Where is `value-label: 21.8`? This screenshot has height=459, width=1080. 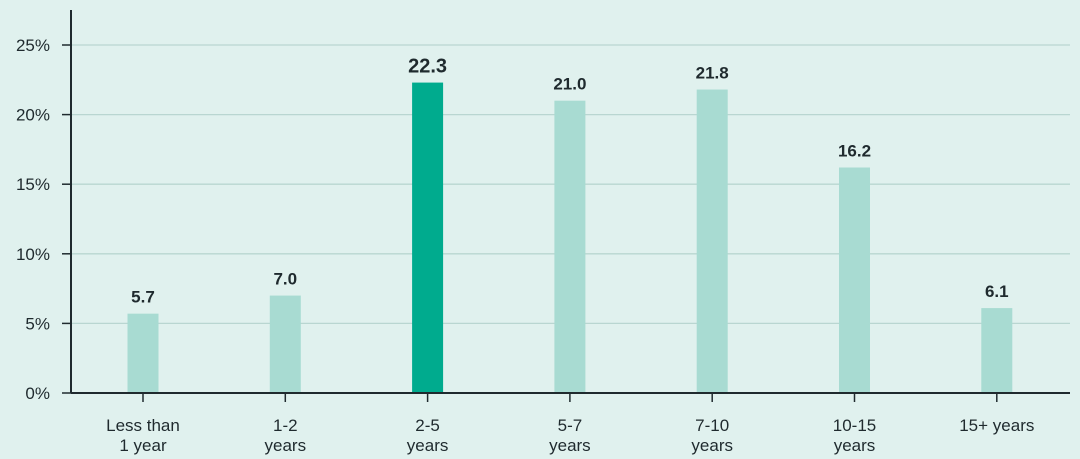
value-label: 21.8 is located at coordinates (712, 73).